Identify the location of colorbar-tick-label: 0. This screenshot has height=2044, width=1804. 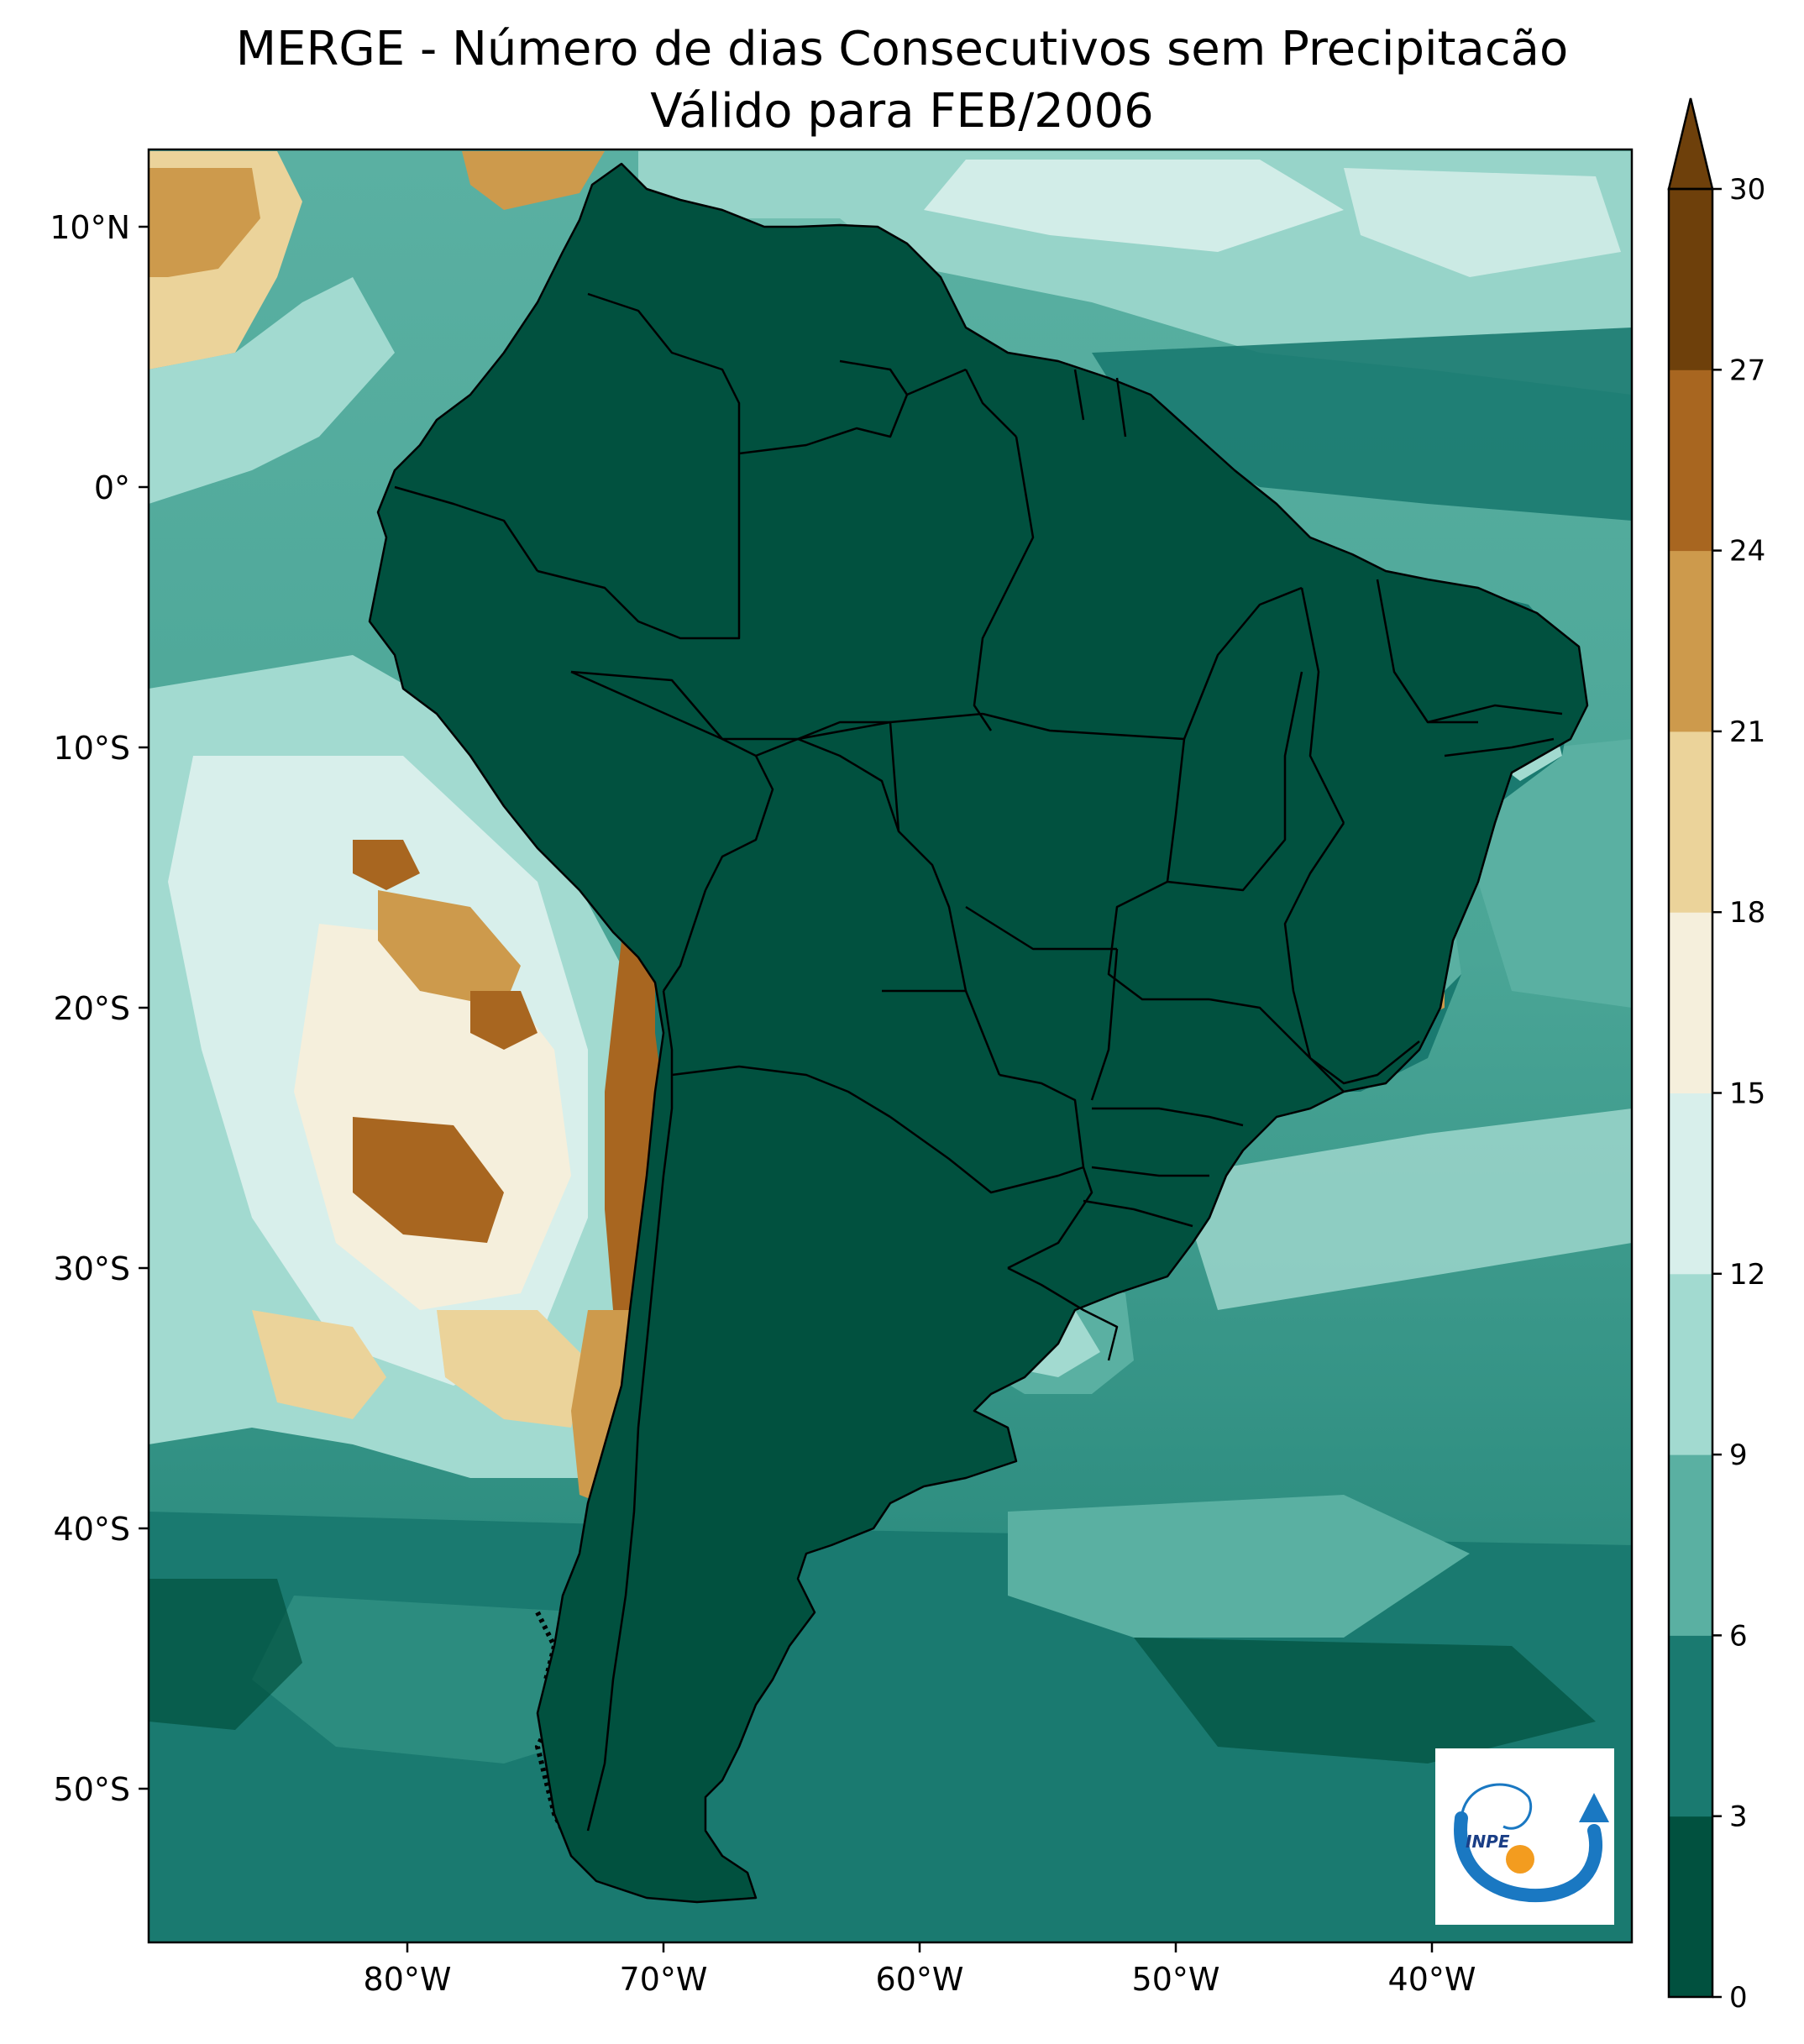
(1738, 1998).